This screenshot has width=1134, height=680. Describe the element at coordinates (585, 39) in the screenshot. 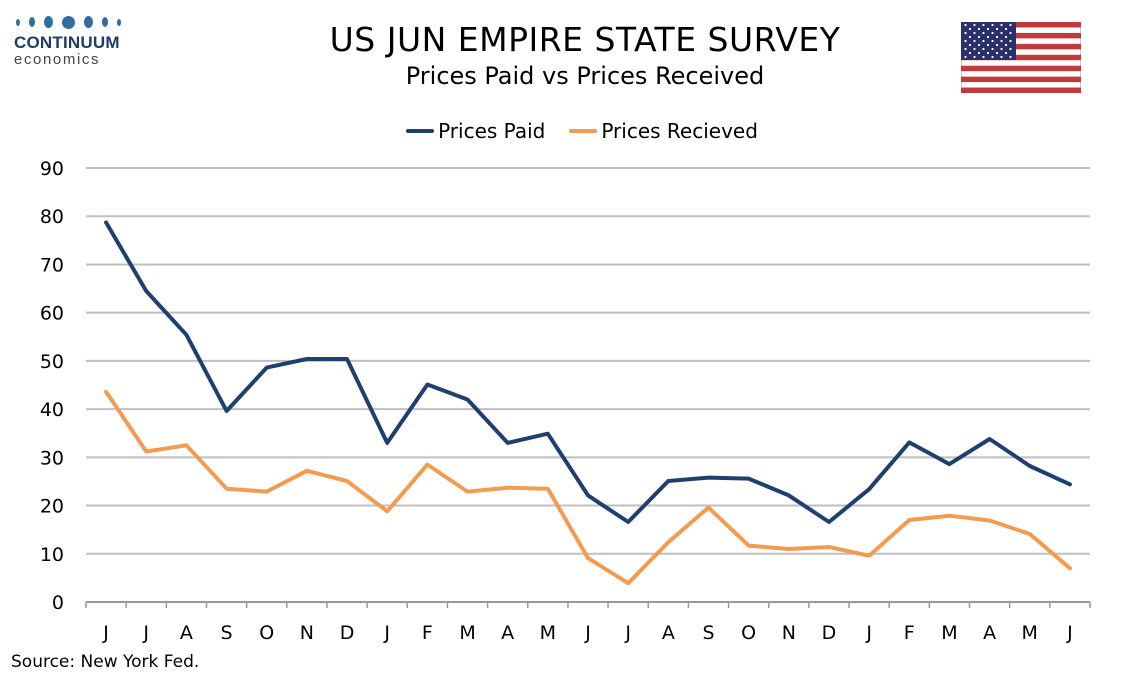

I see `chart-title: US JUN EMPIRE STATE SURVEY` at that location.